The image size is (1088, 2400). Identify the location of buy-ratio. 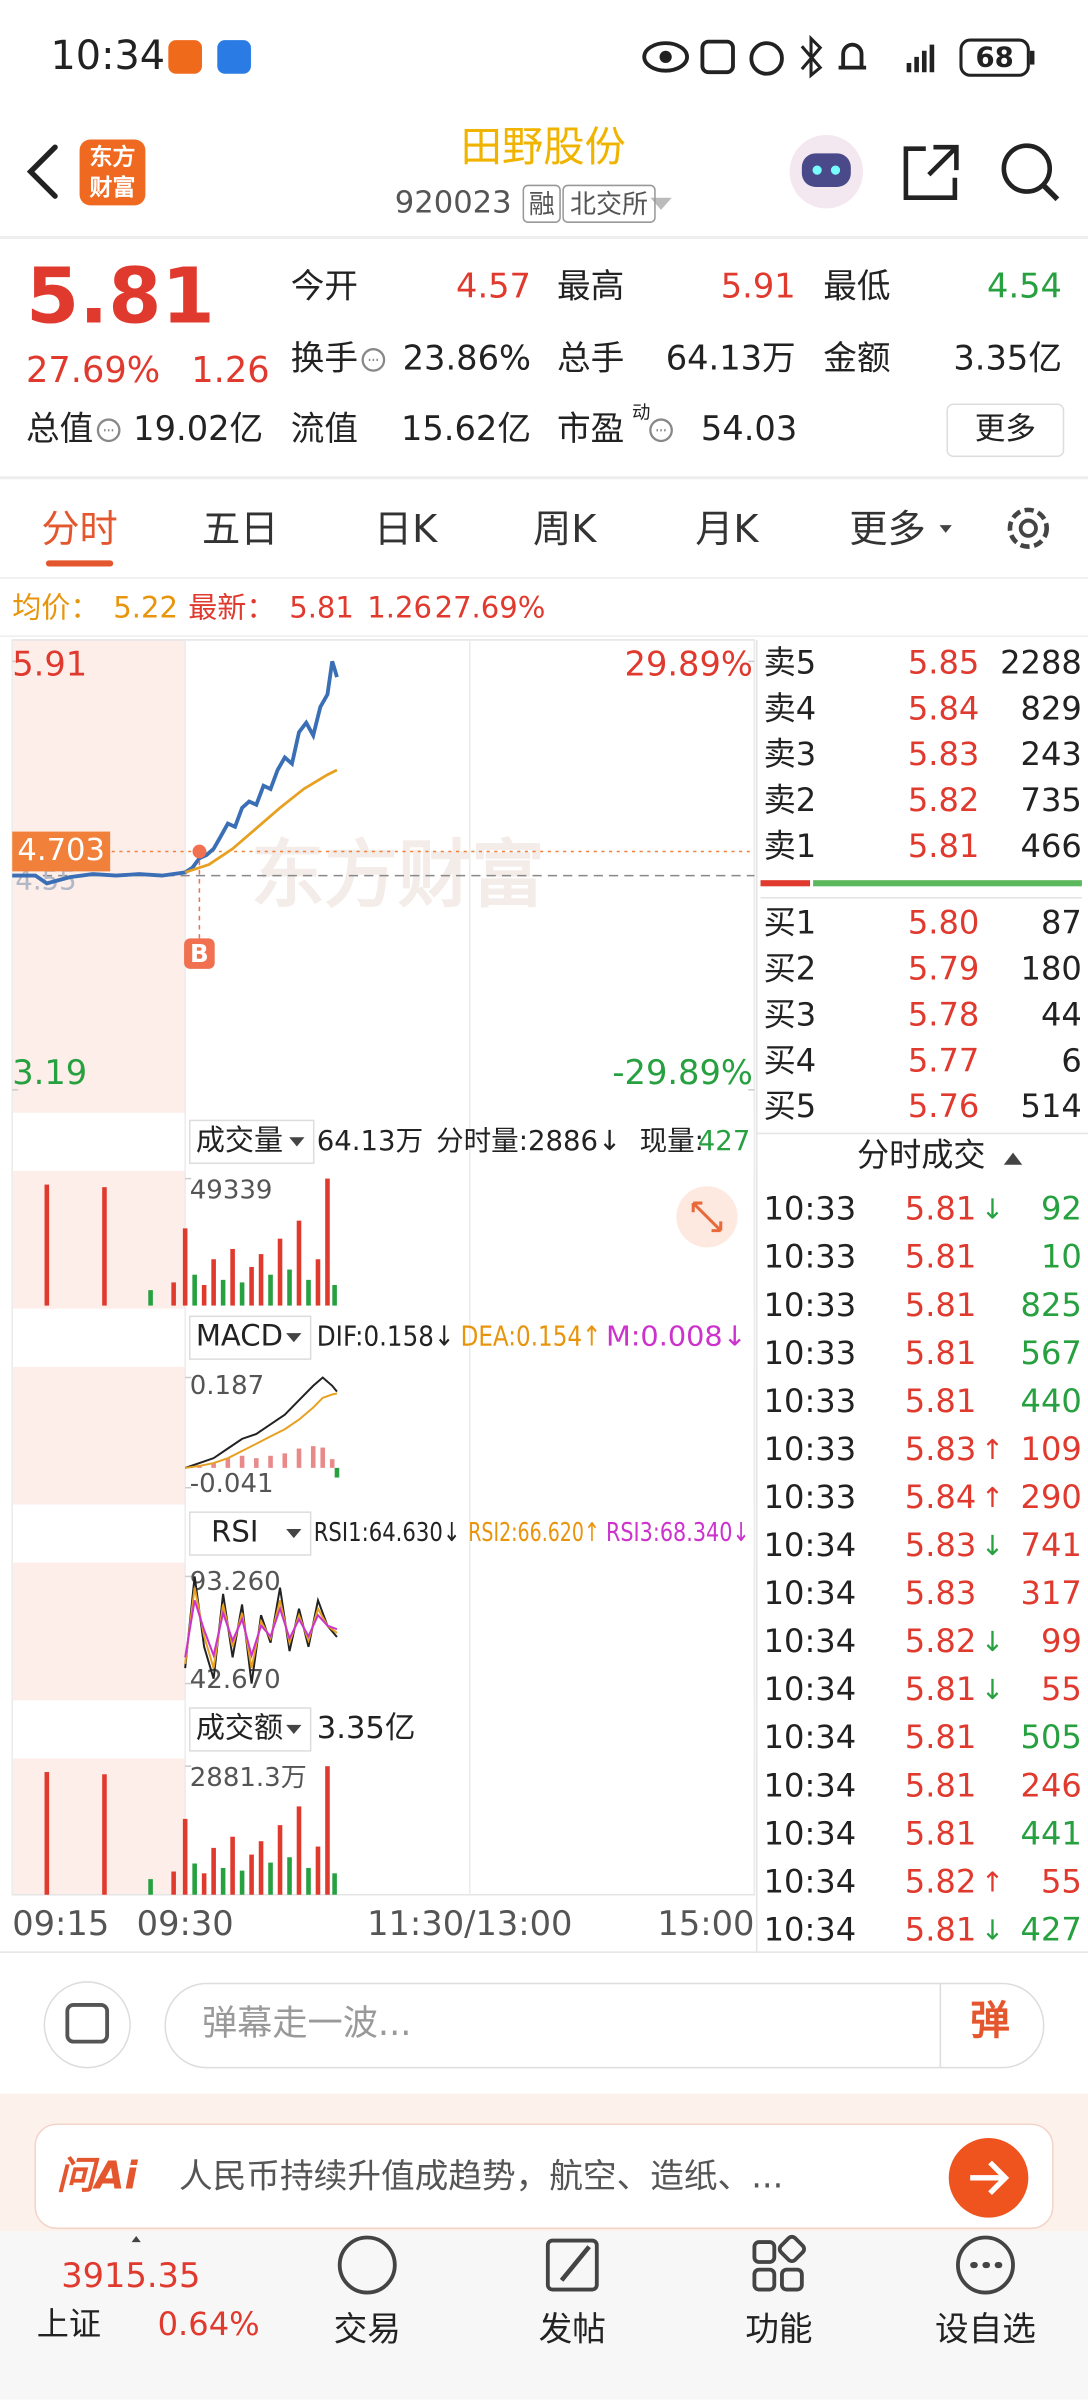
(785, 883).